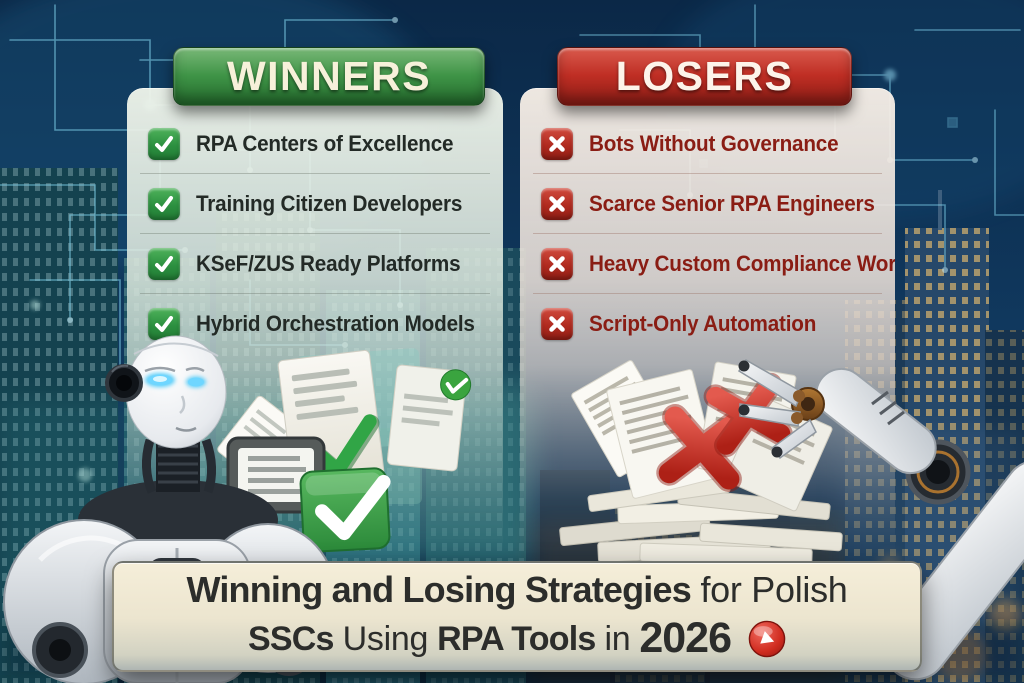 This screenshot has width=1024, height=683. I want to click on loser-row: Heavy Custom Compliance Work, so click(720, 263).